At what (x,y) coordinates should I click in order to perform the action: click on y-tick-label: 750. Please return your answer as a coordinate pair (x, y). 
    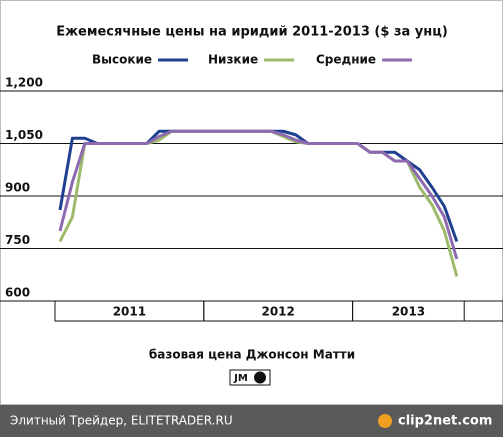
    Looking at the image, I should click on (17, 240).